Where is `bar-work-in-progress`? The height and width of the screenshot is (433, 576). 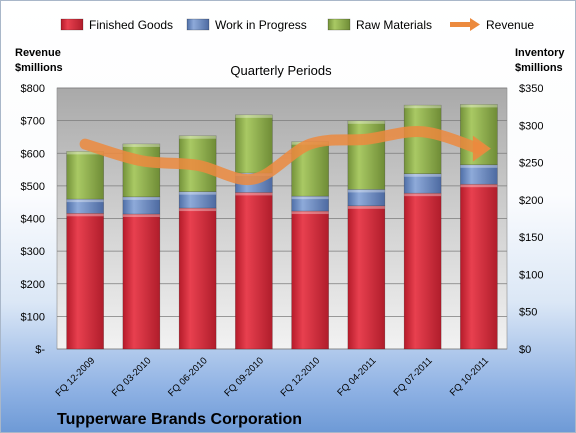 bar-work-in-progress is located at coordinates (85, 206).